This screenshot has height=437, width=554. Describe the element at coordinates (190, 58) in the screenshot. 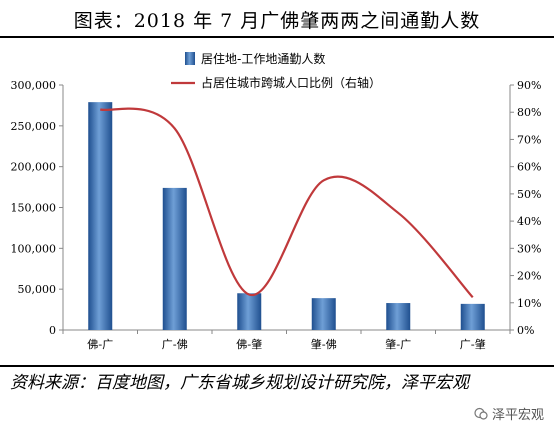

I see `legend-bar-swatch` at that location.